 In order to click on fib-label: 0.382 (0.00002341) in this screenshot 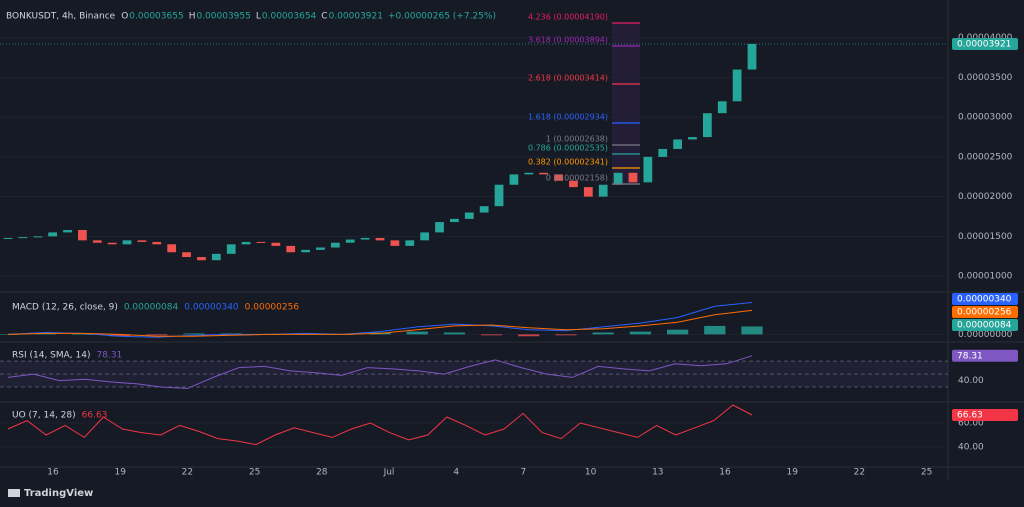, I will do `click(568, 162)`.